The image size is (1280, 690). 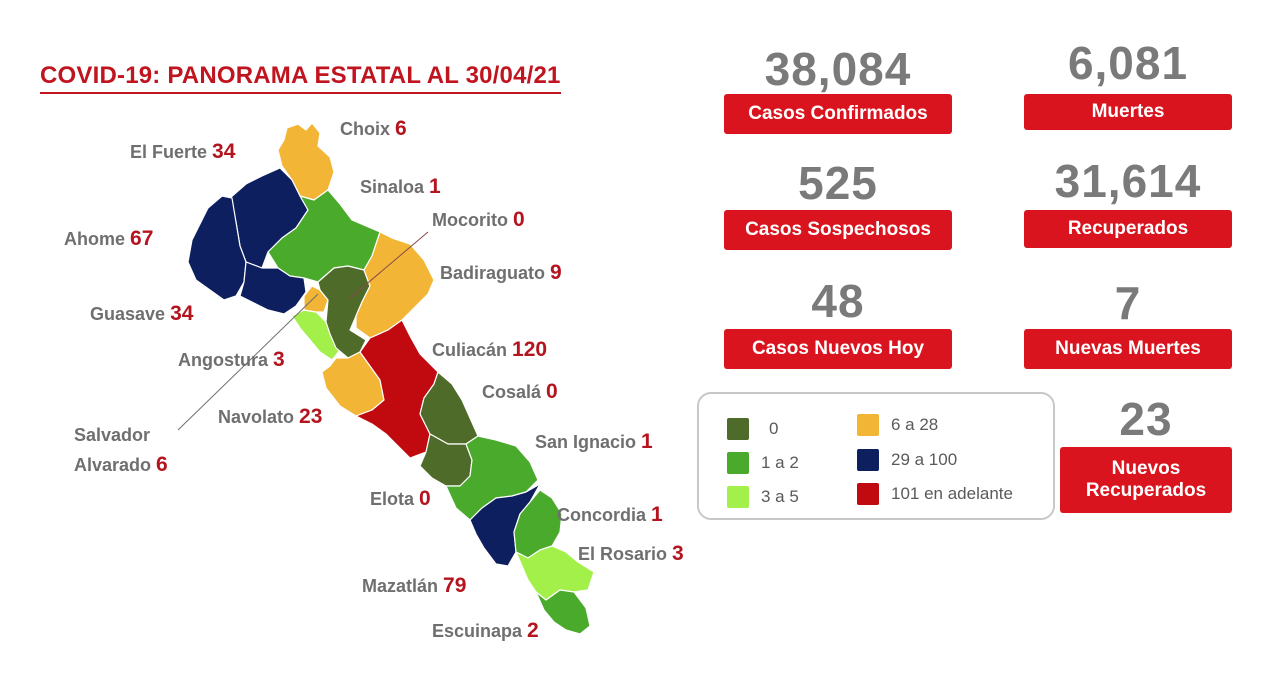 I want to click on label-culiacan: Culiacán 120, so click(x=489, y=350).